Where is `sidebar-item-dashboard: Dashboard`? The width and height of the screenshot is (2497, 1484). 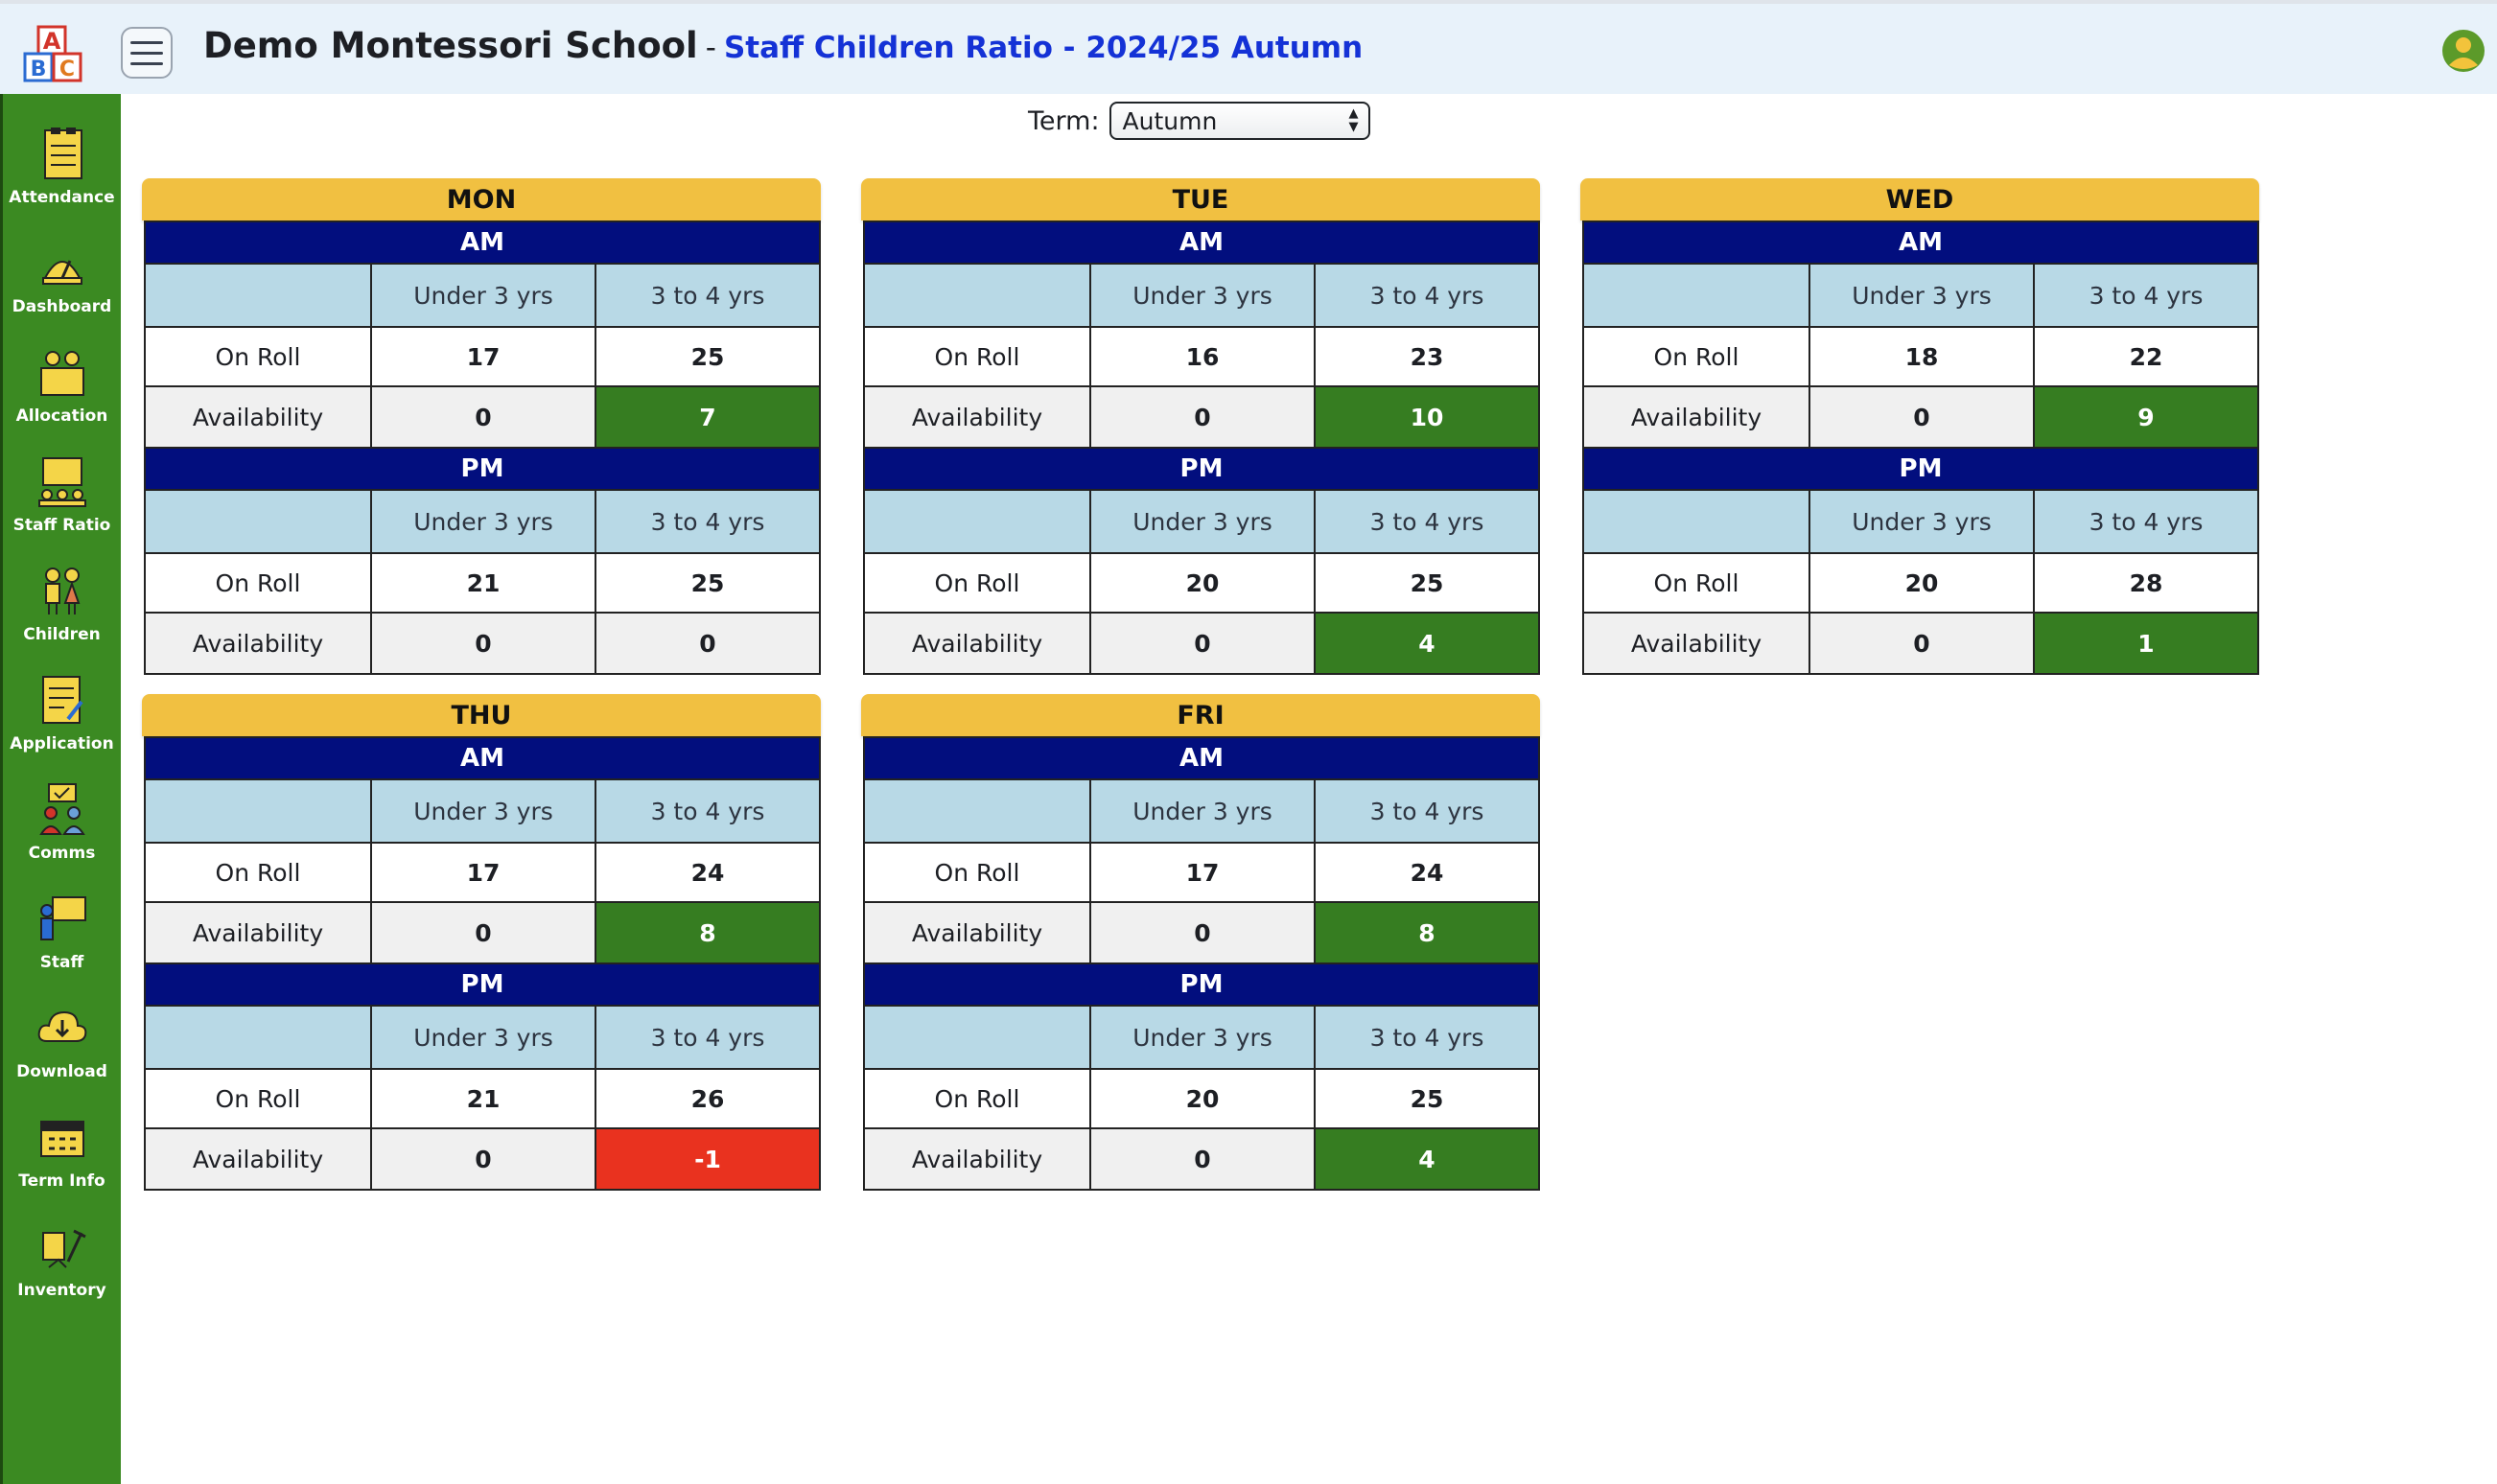
sidebar-item-dashboard: Dashboard is located at coordinates (62, 283).